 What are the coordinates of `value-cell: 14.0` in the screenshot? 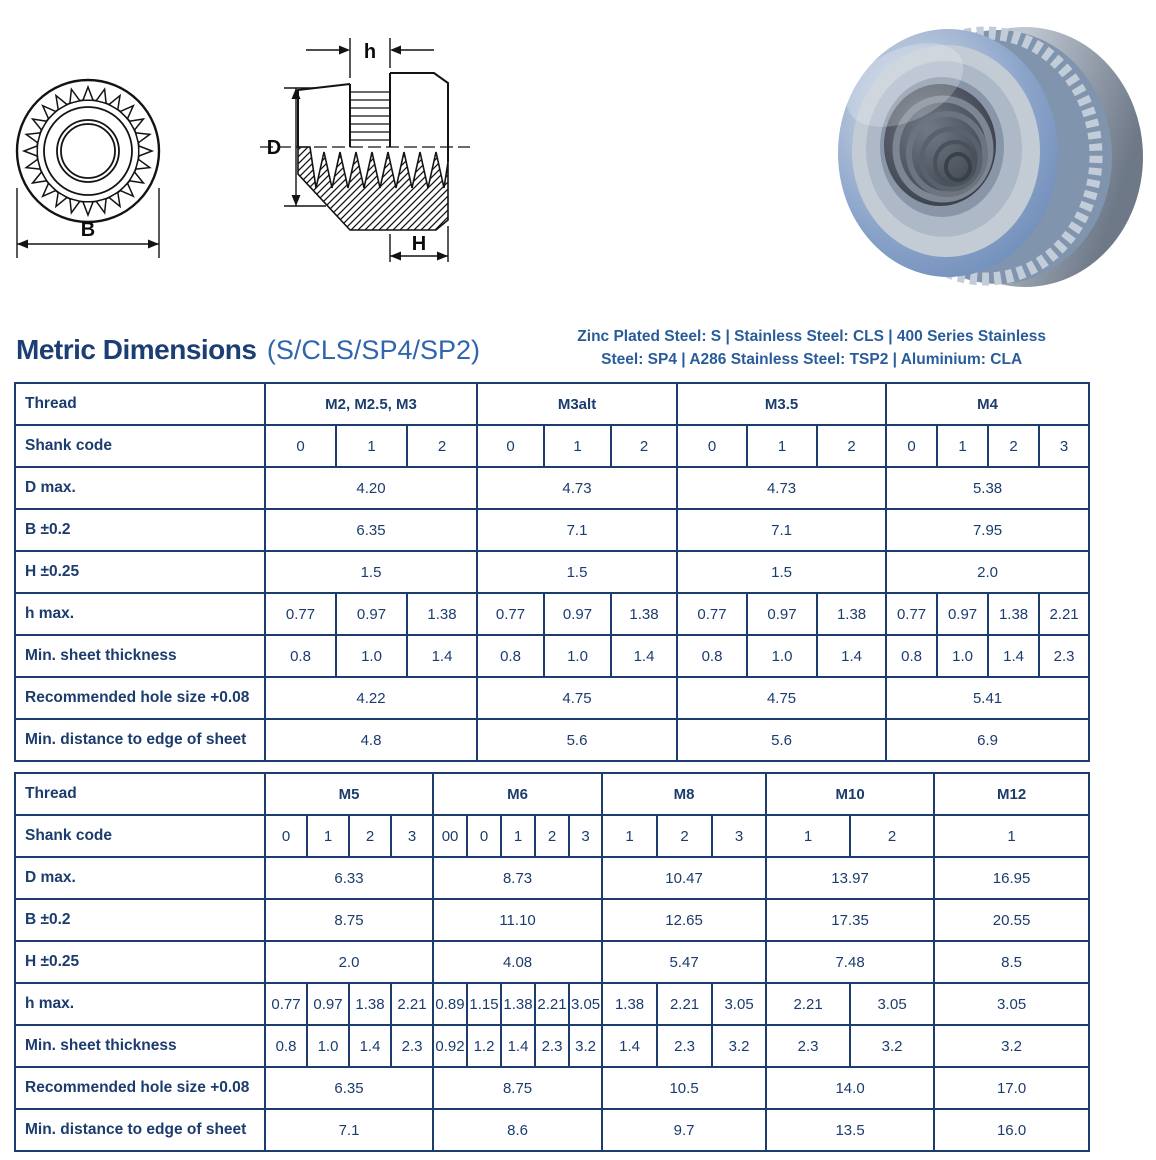 It's located at (850, 1088).